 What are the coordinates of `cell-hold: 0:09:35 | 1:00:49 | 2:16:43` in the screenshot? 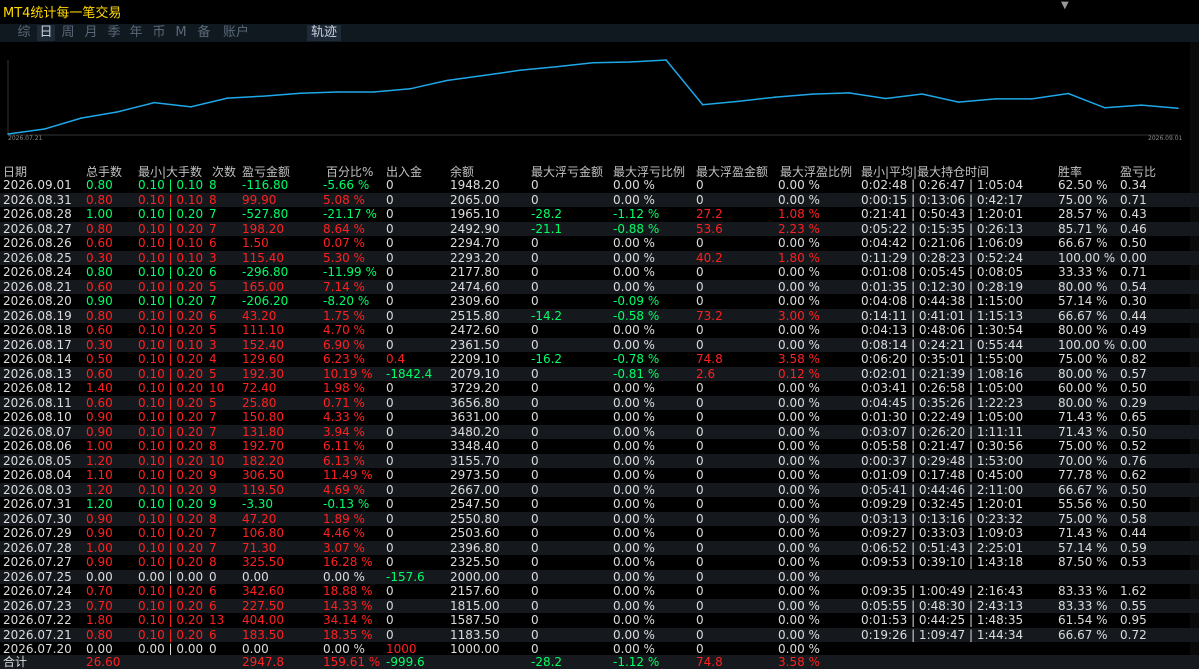 It's located at (942, 591).